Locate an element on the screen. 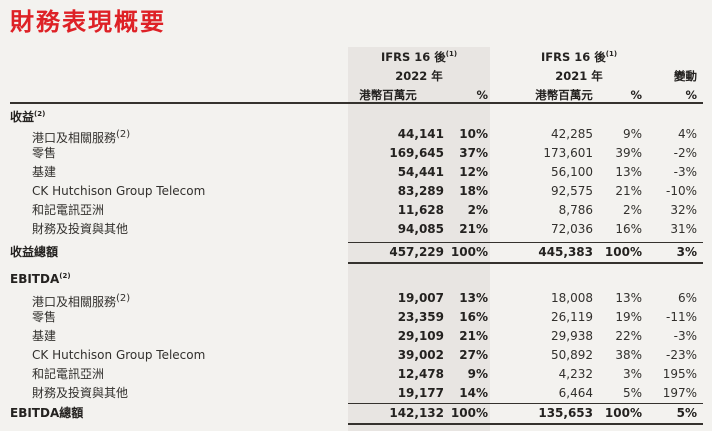 This screenshot has width=712, height=431. header-year-2022: 2022 年 is located at coordinates (419, 76).